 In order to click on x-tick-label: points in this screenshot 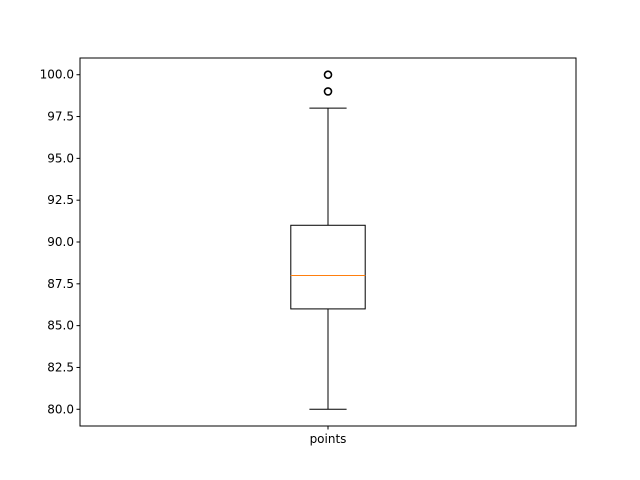, I will do `click(328, 439)`.